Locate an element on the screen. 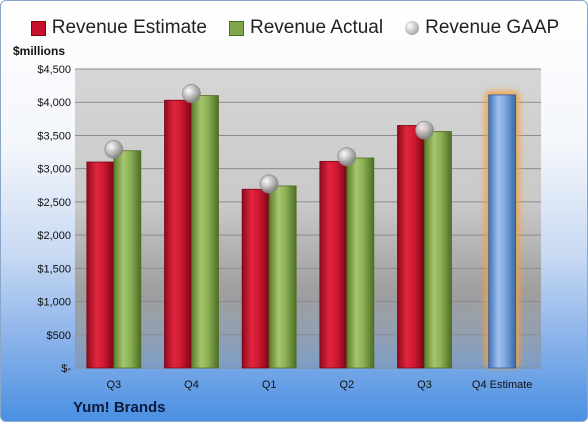 The width and height of the screenshot is (588, 422). y-tick-label: $1,500 is located at coordinates (54, 269).